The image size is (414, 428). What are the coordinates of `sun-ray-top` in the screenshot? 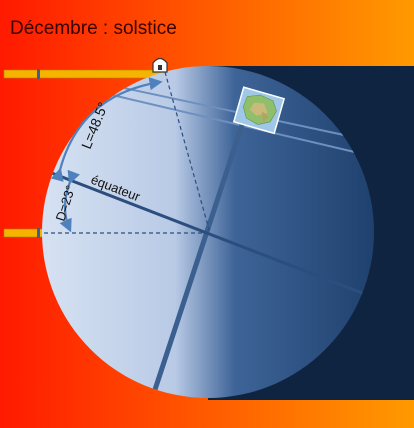 It's located at (84, 74).